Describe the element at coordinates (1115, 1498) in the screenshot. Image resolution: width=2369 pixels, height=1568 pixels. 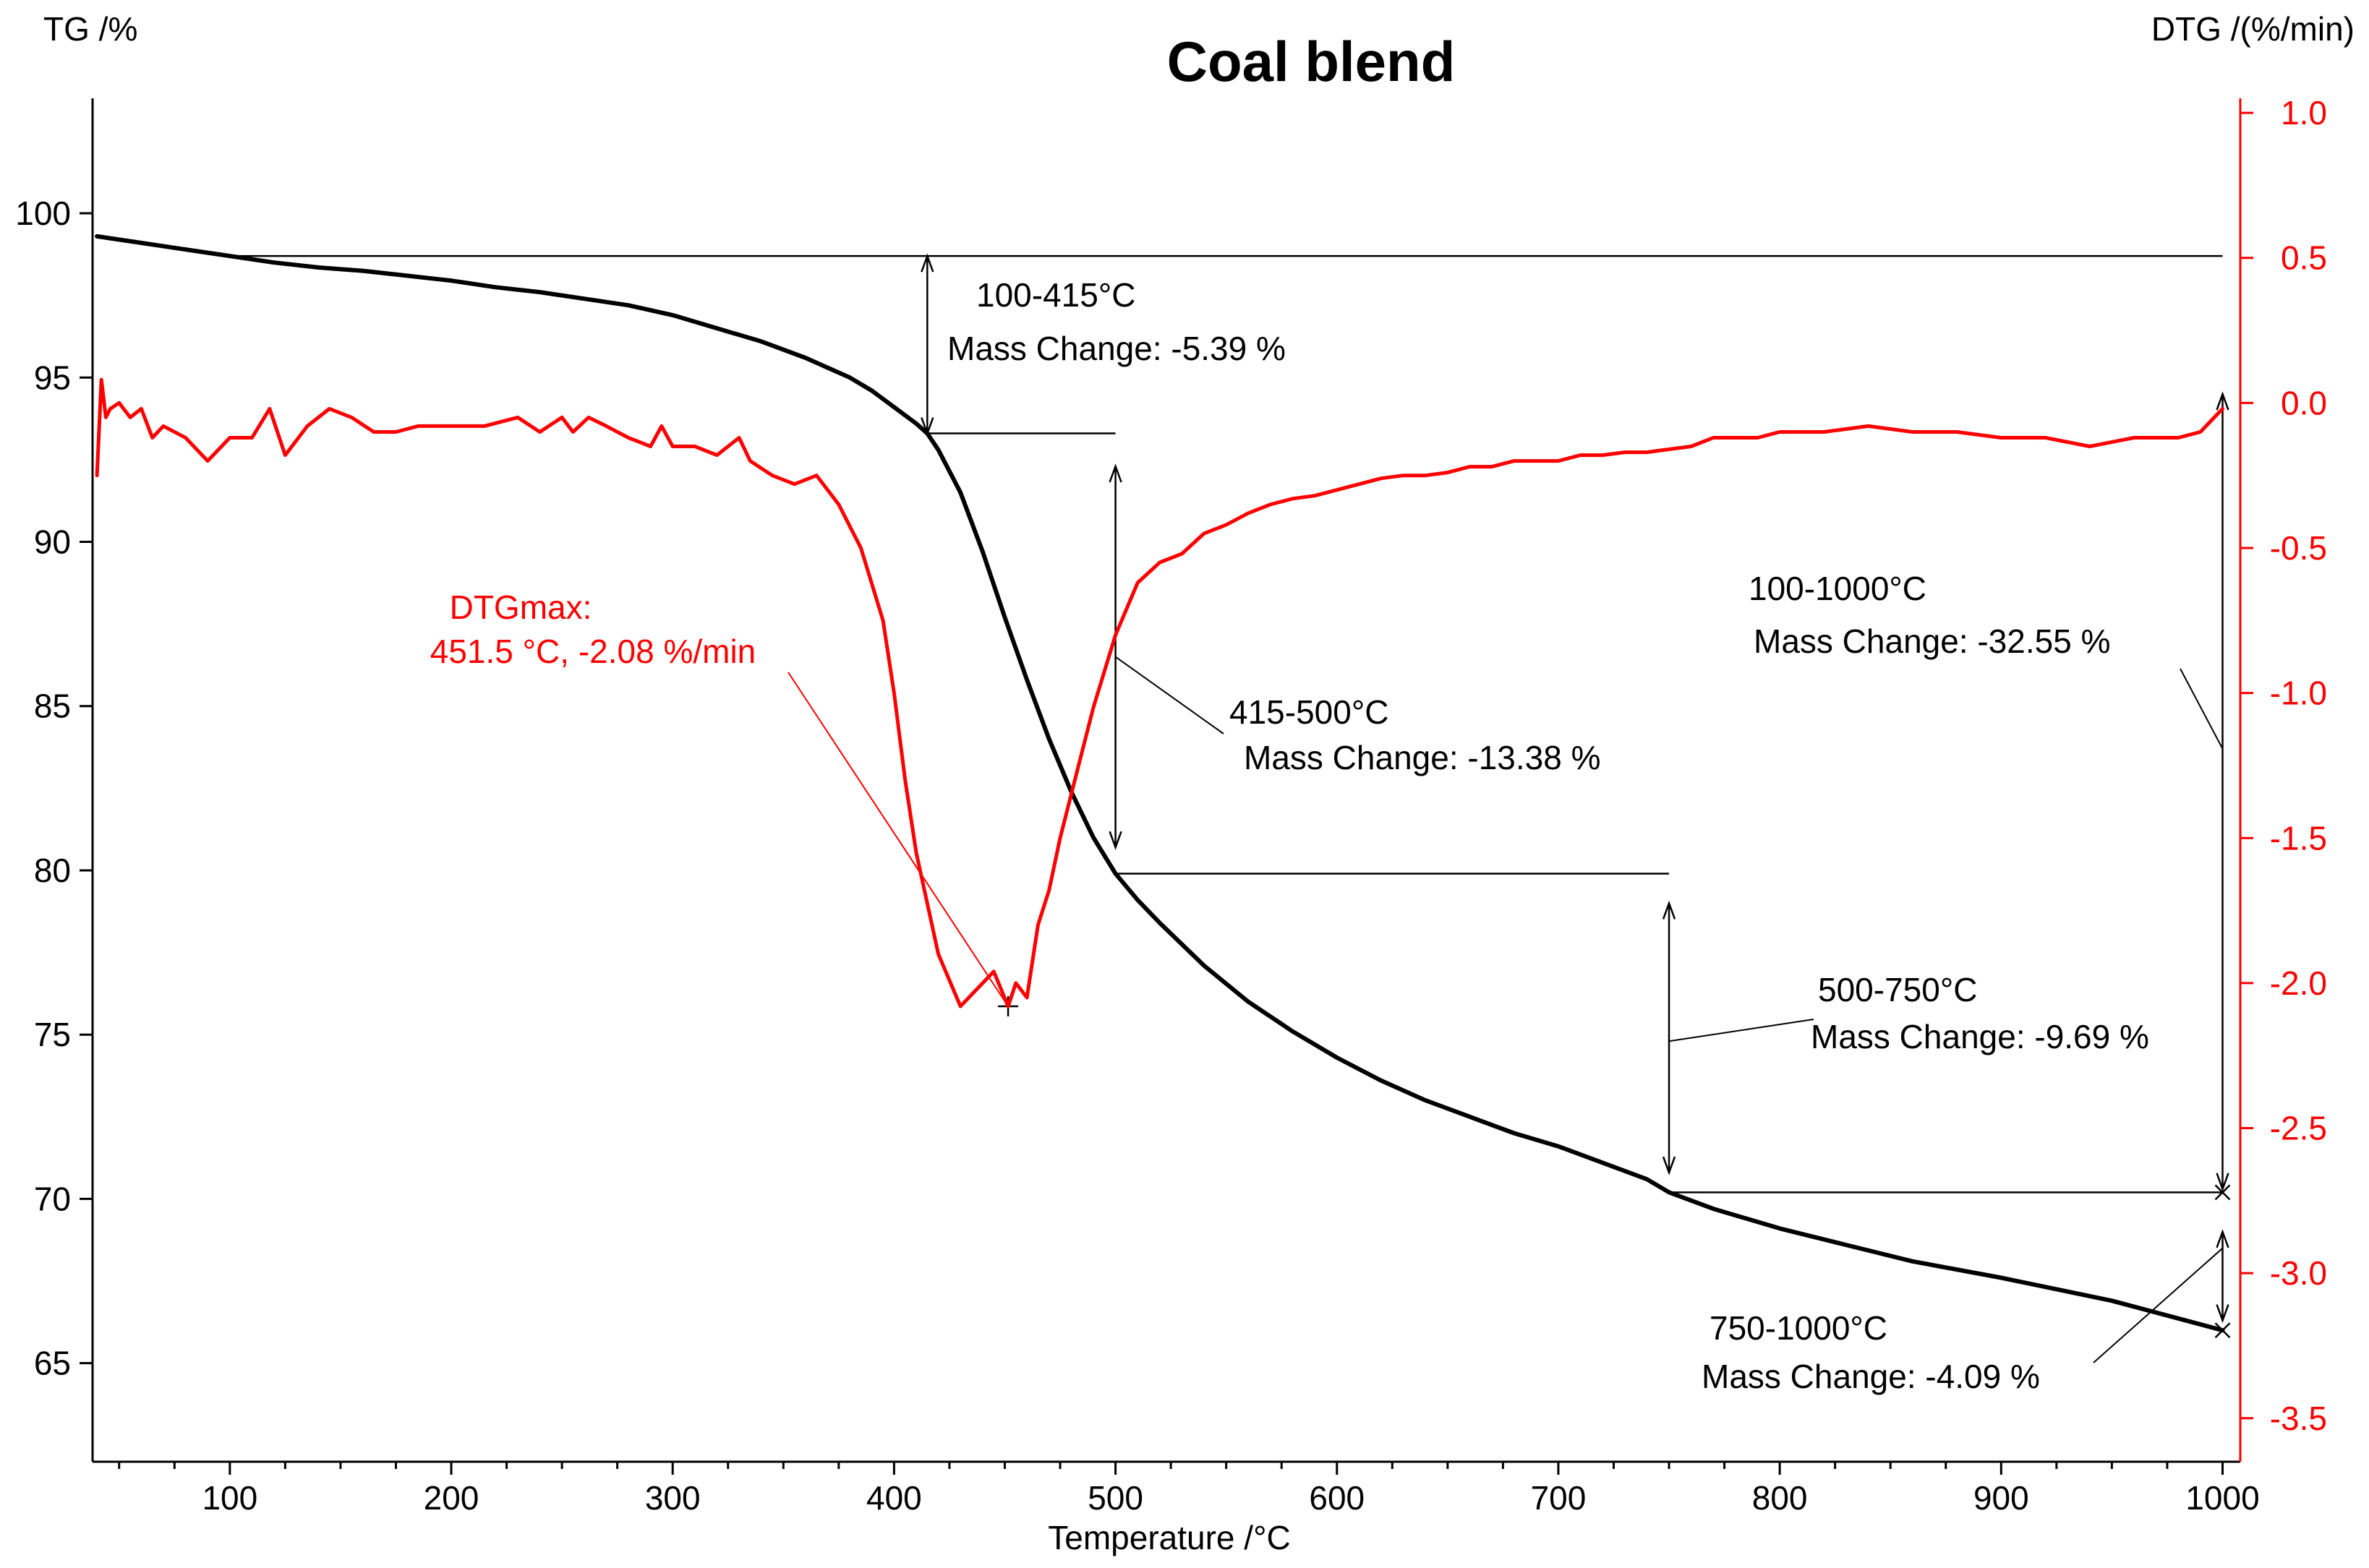
I see `x-tick-label: 500` at that location.